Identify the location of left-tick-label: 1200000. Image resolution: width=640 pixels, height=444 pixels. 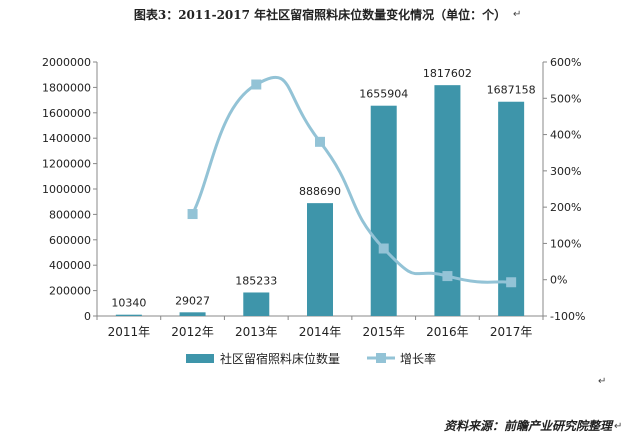
(66, 164).